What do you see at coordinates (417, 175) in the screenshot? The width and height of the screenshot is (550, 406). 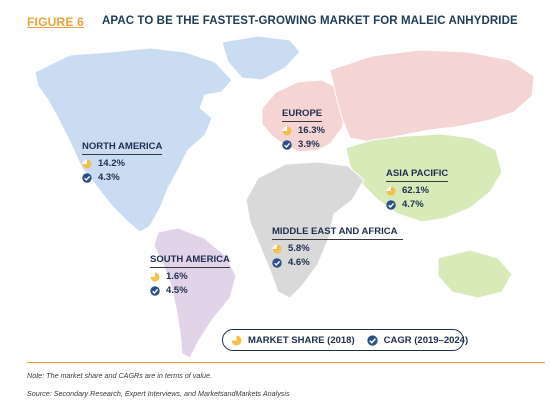 I see `region-name: ASIA PACIFIC` at bounding box center [417, 175].